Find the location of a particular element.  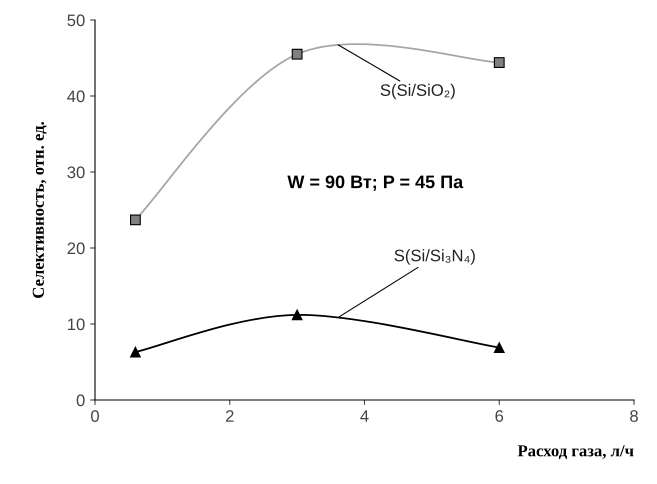

x-tick-label: 6 is located at coordinates (499, 416).